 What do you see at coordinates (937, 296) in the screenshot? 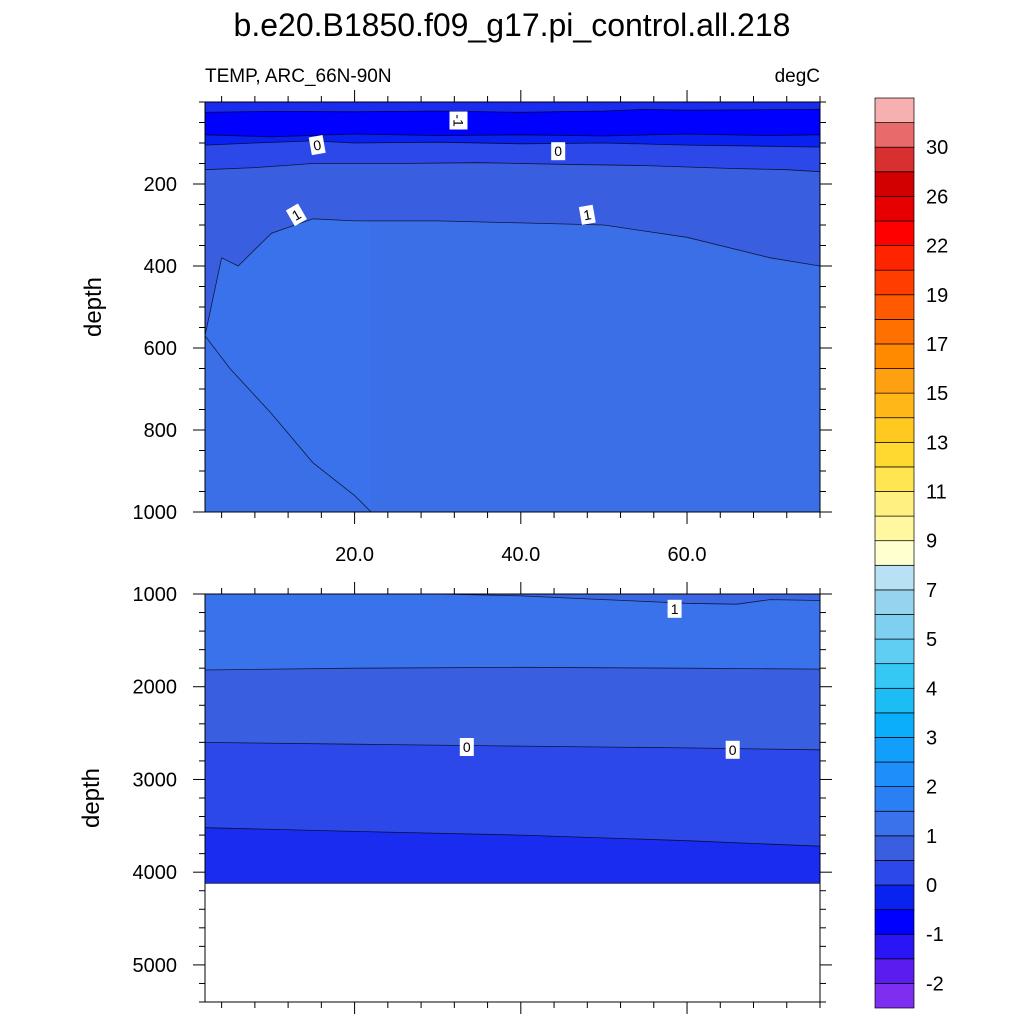
I see `colorbar-label: 19` at bounding box center [937, 296].